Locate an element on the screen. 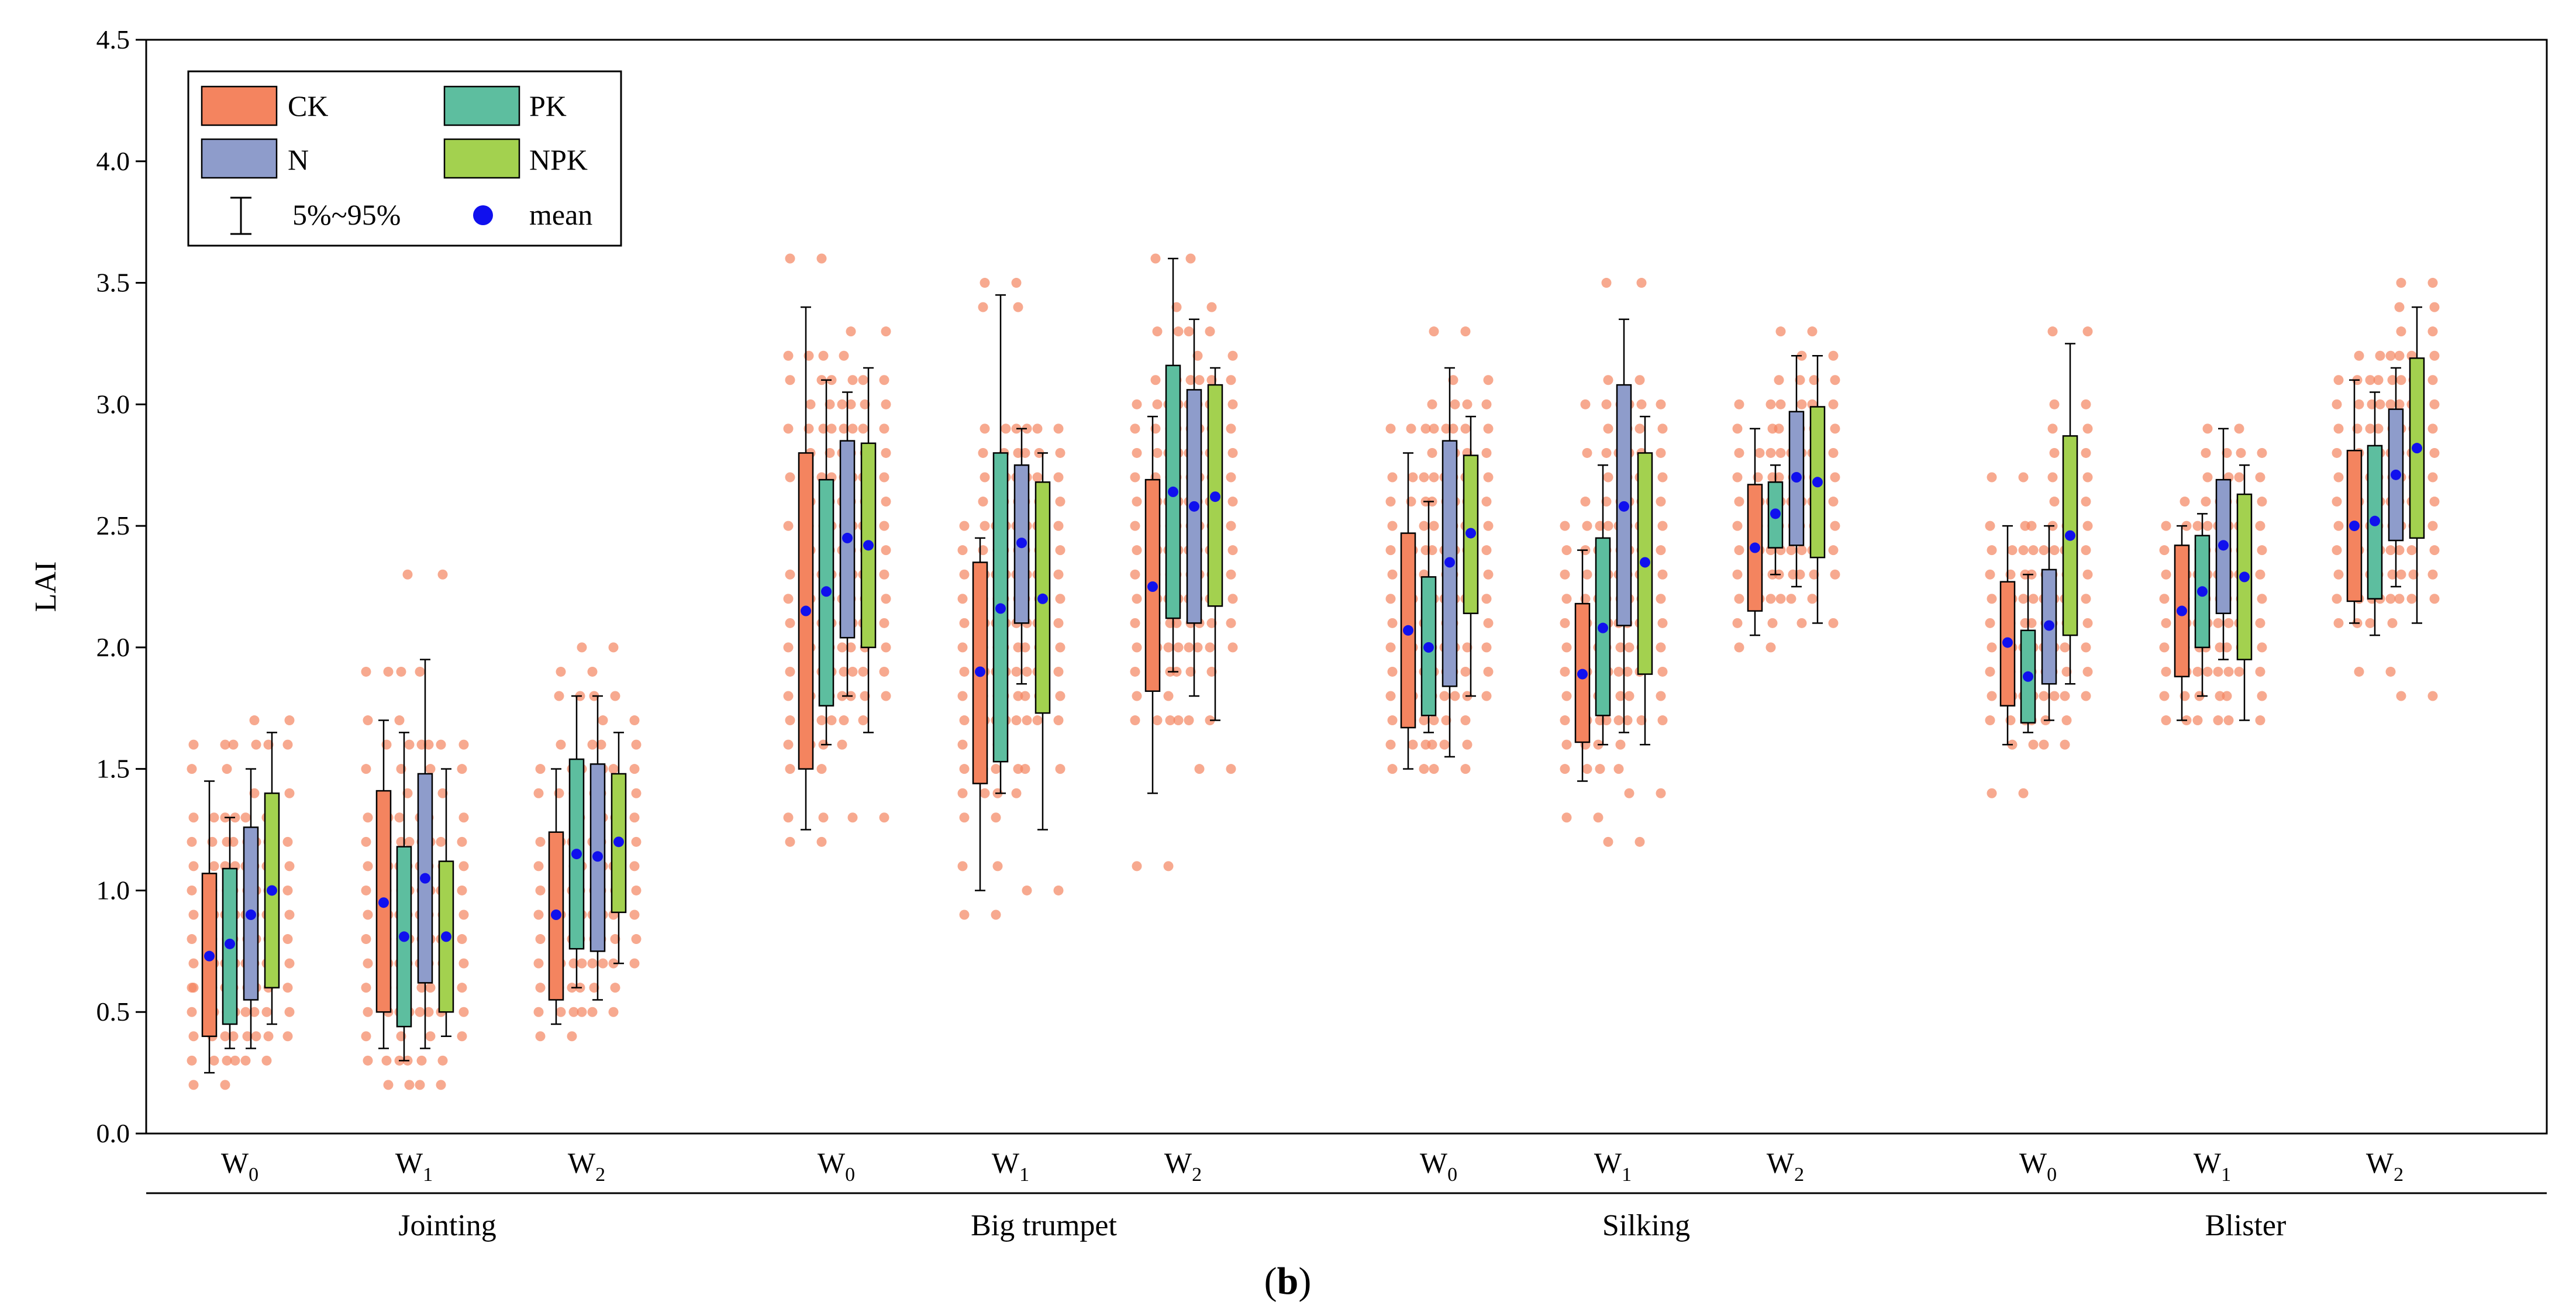 Image resolution: width=2576 pixels, height=1316 pixels. x-category-label: W1 is located at coordinates (1010, 1166).